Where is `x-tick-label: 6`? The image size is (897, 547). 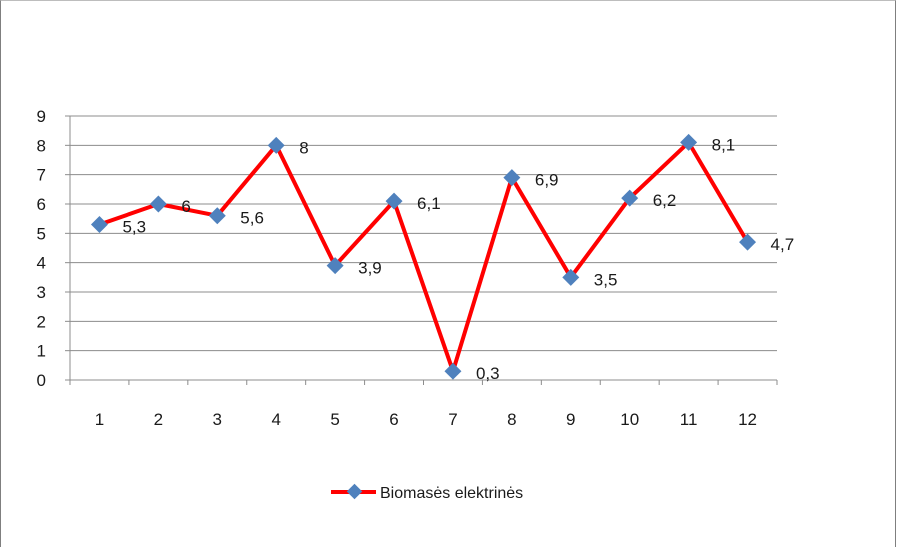 x-tick-label: 6 is located at coordinates (393, 419).